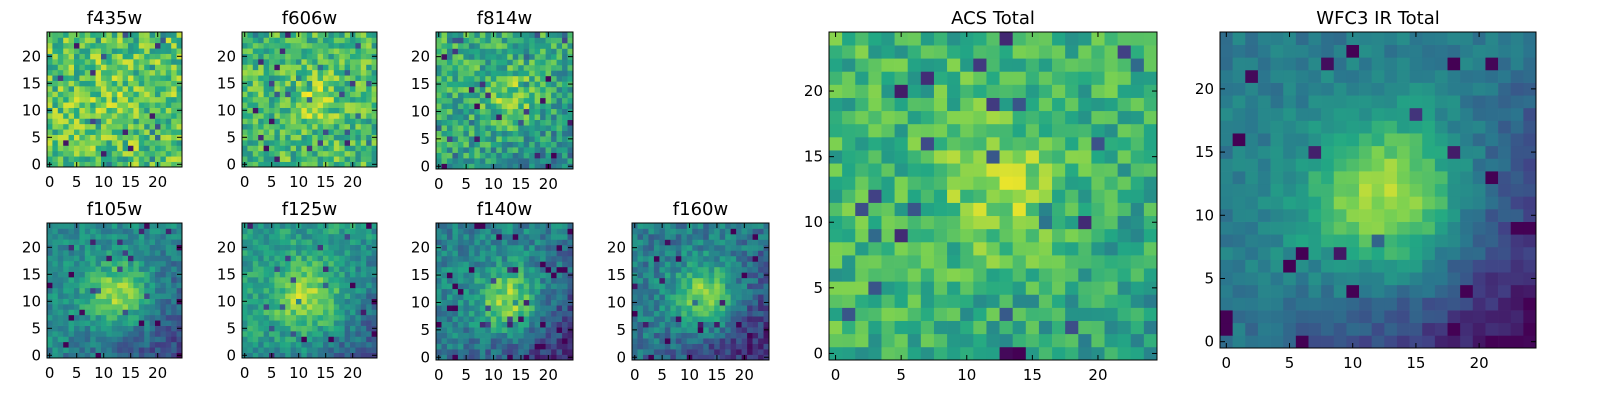  What do you see at coordinates (616, 248) in the screenshot?
I see `y-tick-label: 20` at bounding box center [616, 248].